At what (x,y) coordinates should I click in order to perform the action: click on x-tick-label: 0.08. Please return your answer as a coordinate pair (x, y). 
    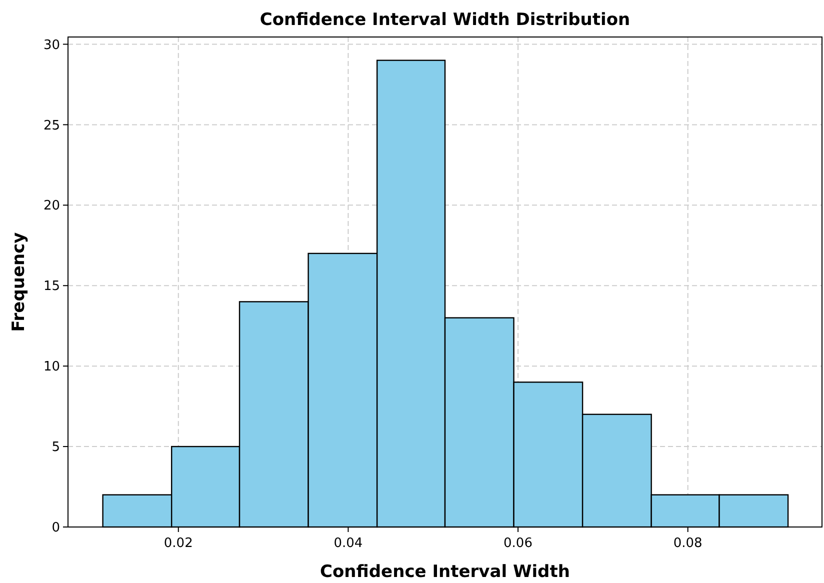
    Looking at the image, I should click on (687, 543).